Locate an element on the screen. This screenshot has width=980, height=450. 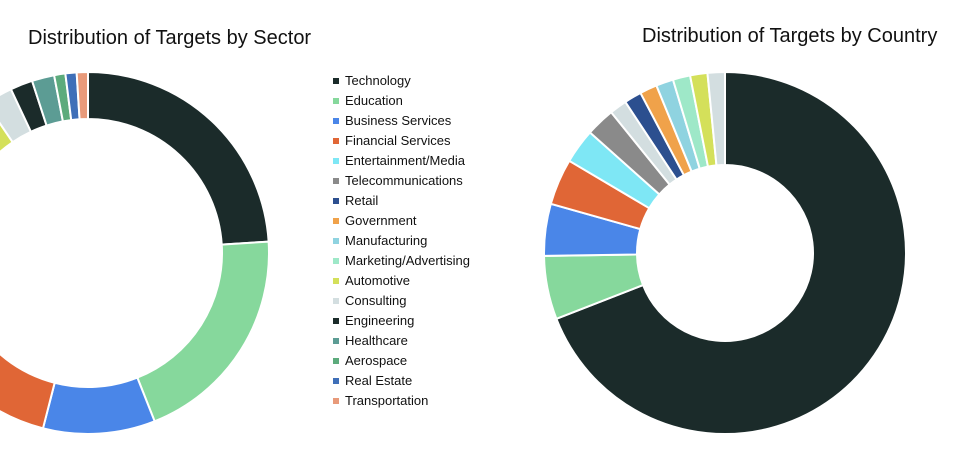
legend-label: Telecommunications is located at coordinates (404, 180).